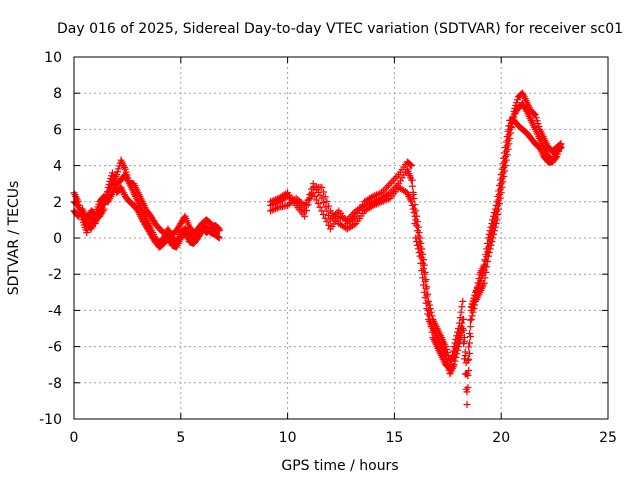  What do you see at coordinates (50, 420) in the screenshot?
I see `y-tick-label: -10` at bounding box center [50, 420].